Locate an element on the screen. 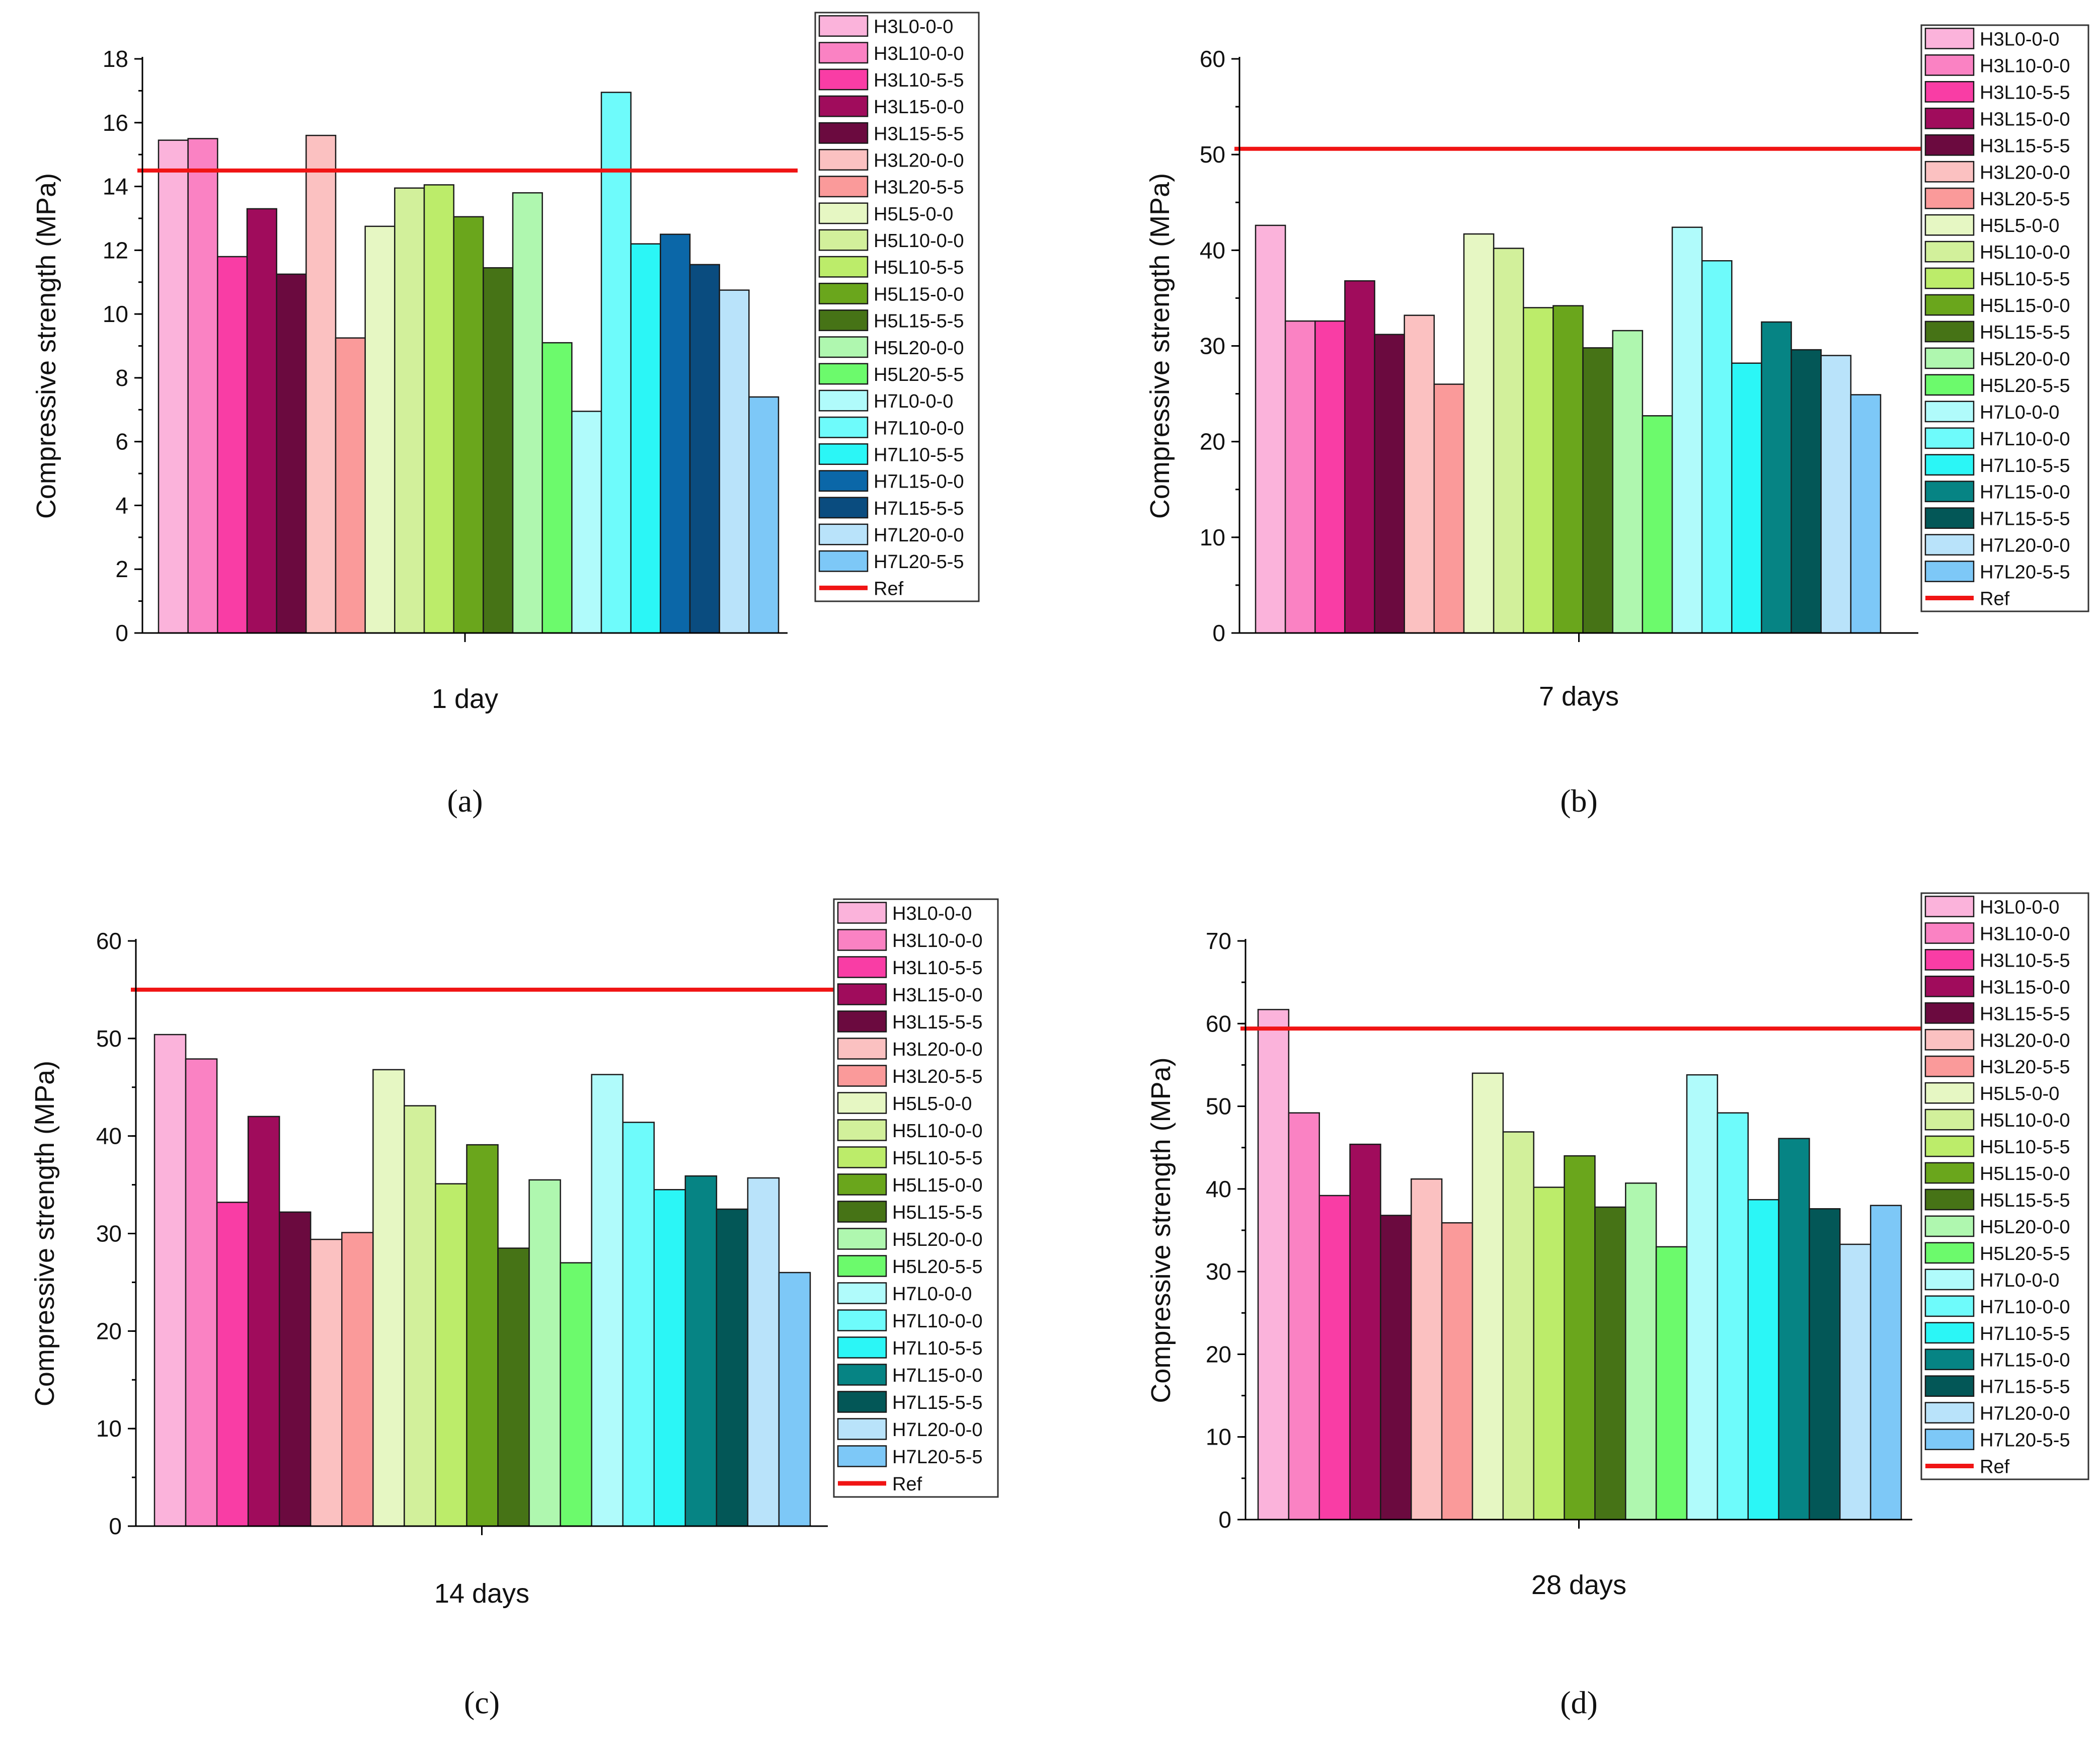  legend-label: H3L0-0-0 is located at coordinates (932, 913).